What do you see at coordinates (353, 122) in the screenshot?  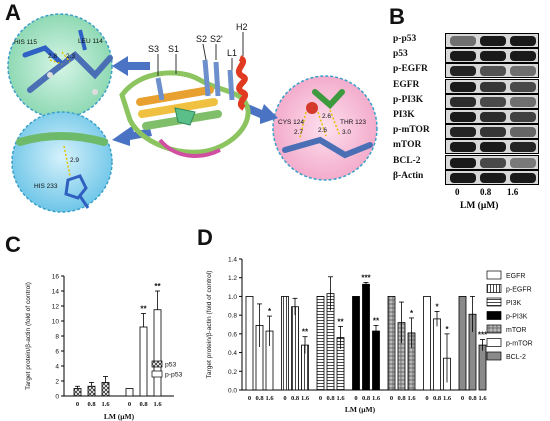 I see `residue-thr123: THR 123` at bounding box center [353, 122].